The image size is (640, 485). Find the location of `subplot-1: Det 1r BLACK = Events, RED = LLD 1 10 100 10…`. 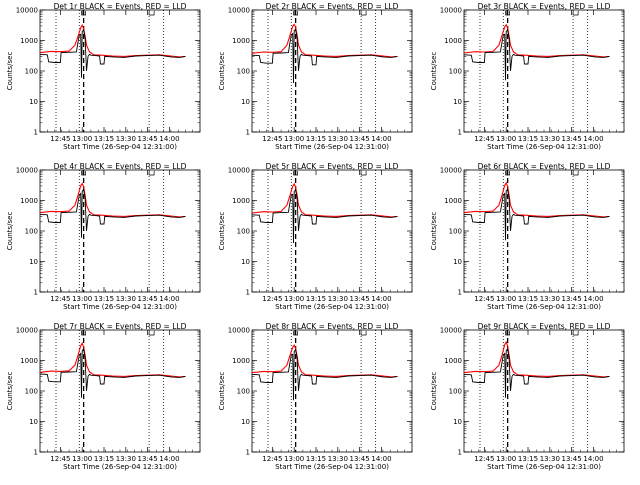

subplot-1: Det 1r BLACK = Events, RED = LLD 1 10 100 10… is located at coordinates (103, 76).